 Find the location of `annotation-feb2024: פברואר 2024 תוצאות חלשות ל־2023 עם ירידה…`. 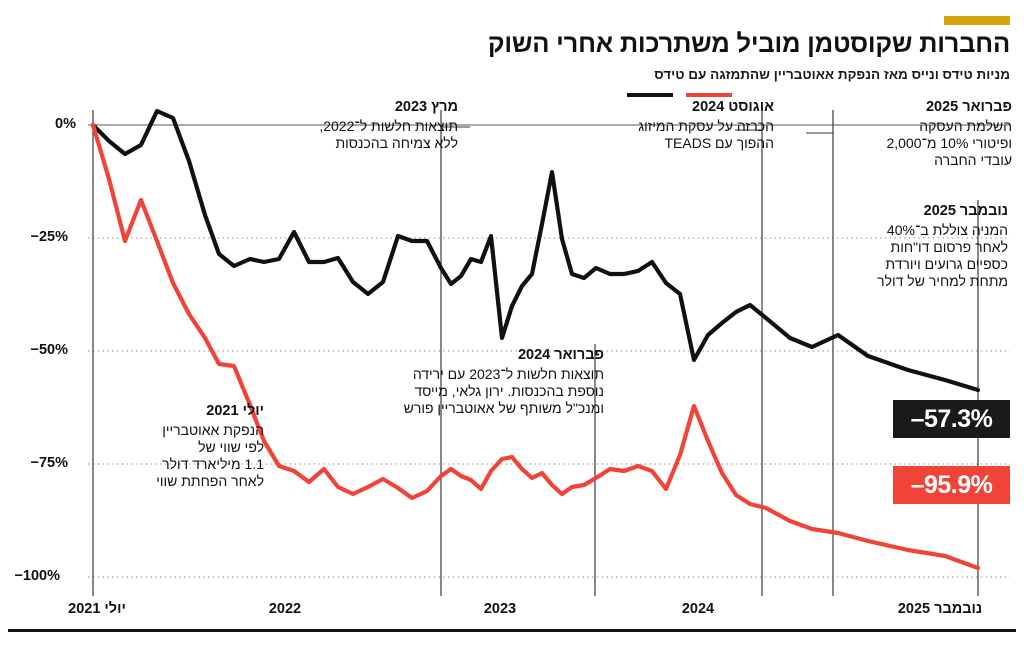

annotation-feb2024: פברואר 2024 תוצאות חלשות ל־2023 עם ירידה… is located at coordinates (464, 382).